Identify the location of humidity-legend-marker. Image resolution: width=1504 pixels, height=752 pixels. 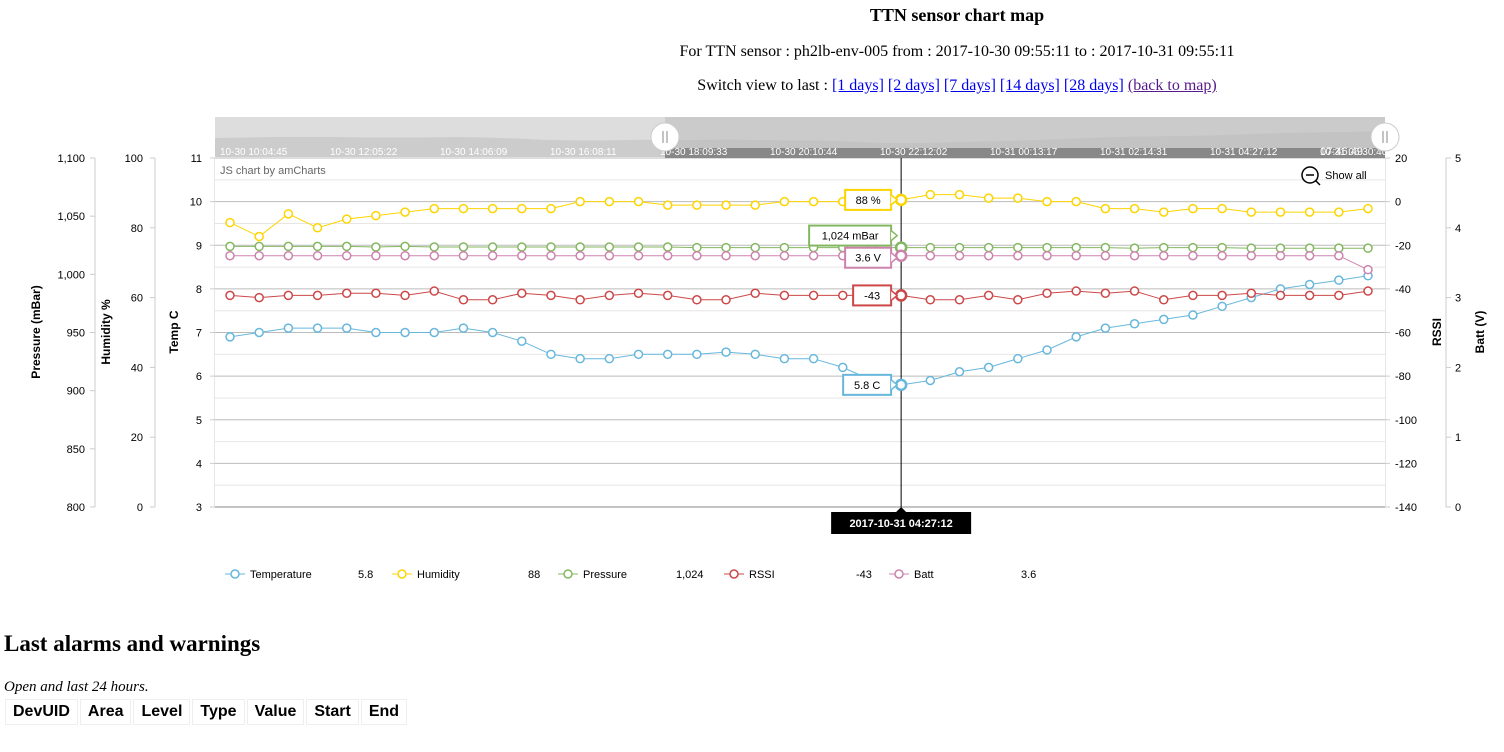
(402, 574).